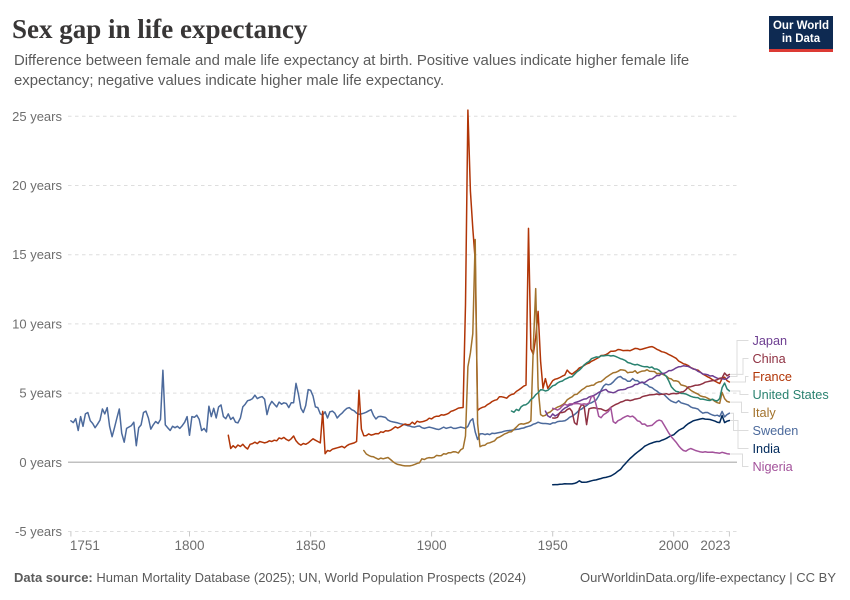 The height and width of the screenshot is (600, 850). I want to click on svg-text: India, so click(767, 449).